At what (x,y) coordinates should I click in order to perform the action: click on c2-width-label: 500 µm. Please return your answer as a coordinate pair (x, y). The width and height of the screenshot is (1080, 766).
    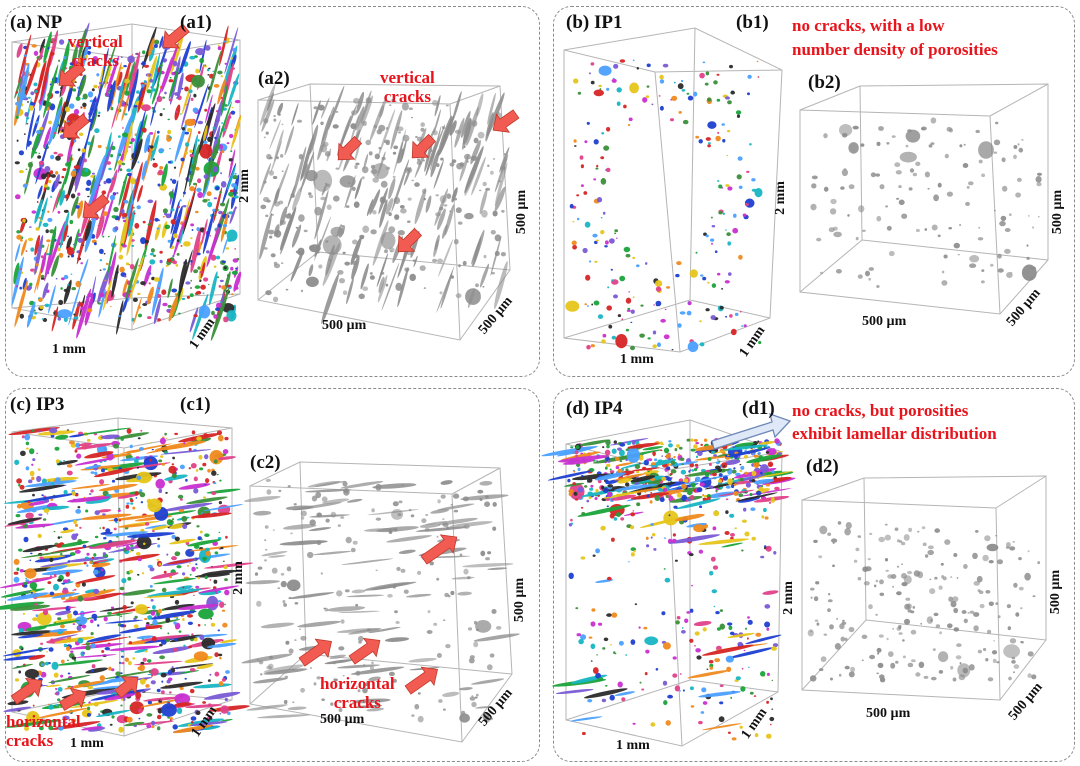
    Looking at the image, I should click on (342, 719).